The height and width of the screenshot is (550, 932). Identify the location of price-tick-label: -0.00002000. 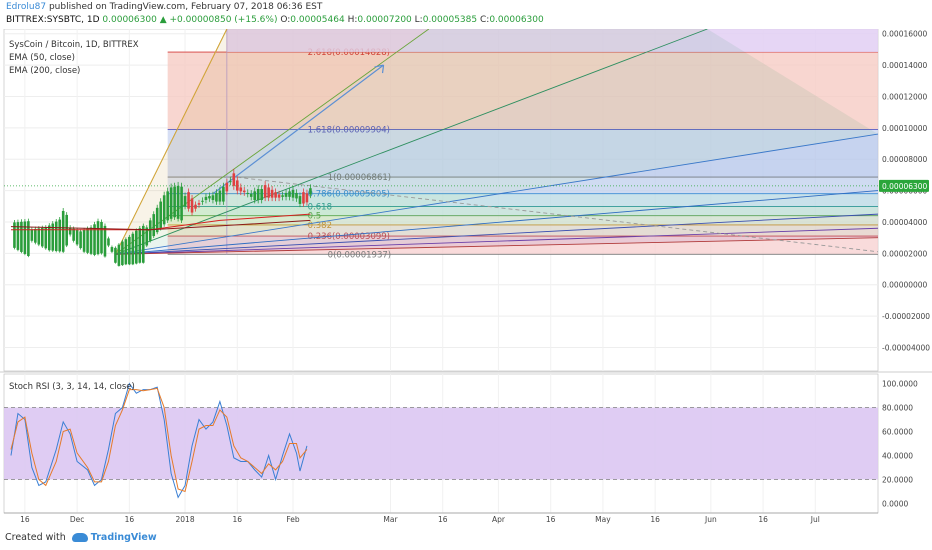
(906, 316).